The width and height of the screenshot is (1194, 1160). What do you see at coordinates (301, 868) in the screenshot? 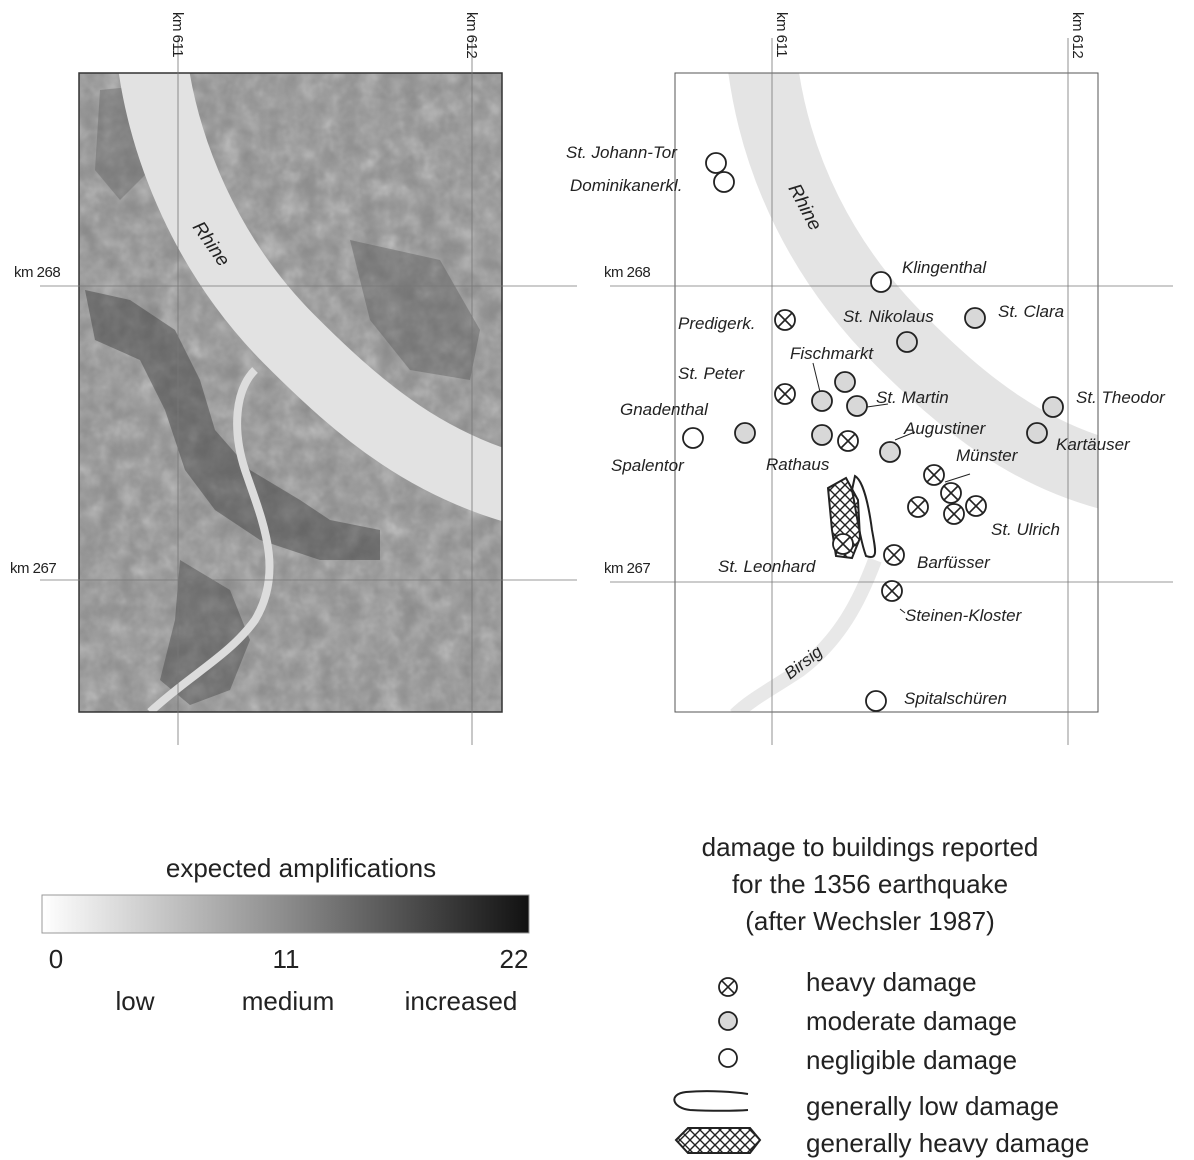
I see `amplification-legend-title: expected amplifications` at bounding box center [301, 868].